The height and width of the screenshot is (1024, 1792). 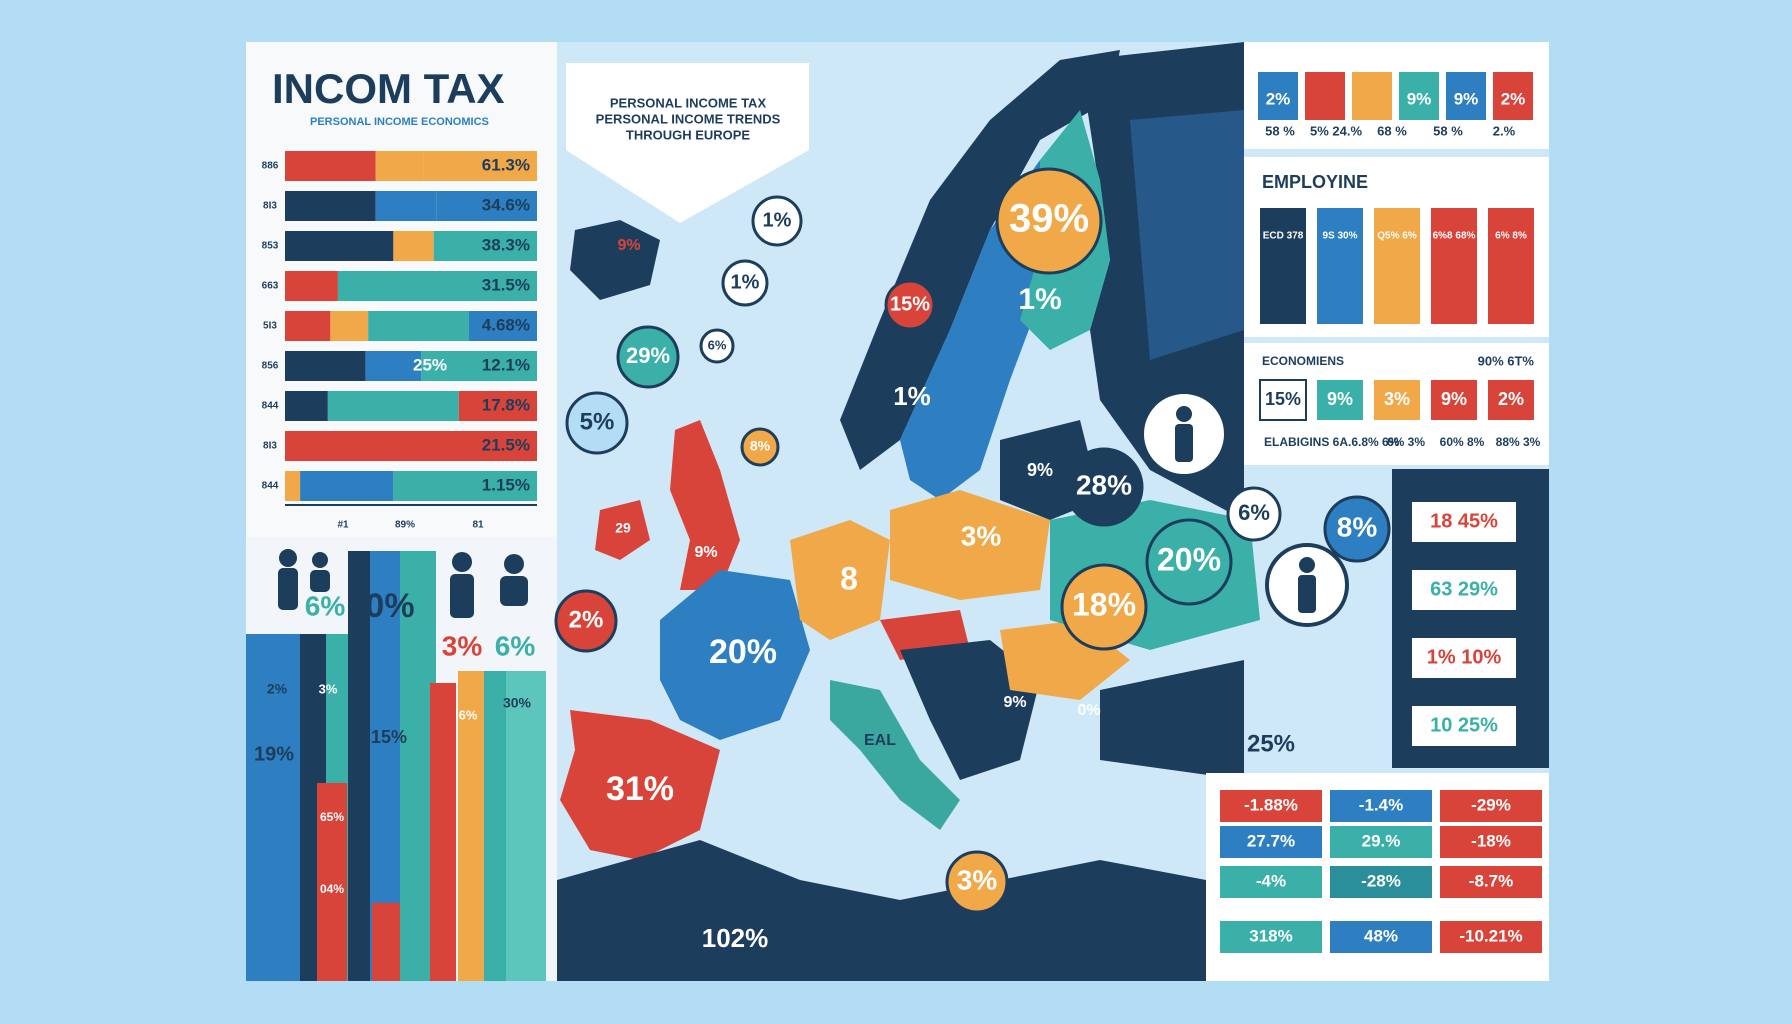 I want to click on map-label: 31%, so click(x=640, y=789).